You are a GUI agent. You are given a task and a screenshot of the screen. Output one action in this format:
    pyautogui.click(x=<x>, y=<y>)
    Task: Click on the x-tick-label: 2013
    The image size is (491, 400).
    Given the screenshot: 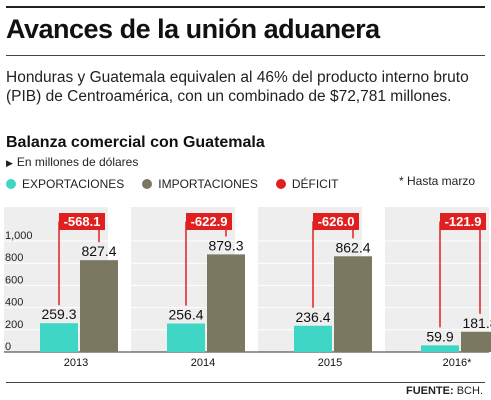 What is the action you would take?
    pyautogui.click(x=76, y=363)
    